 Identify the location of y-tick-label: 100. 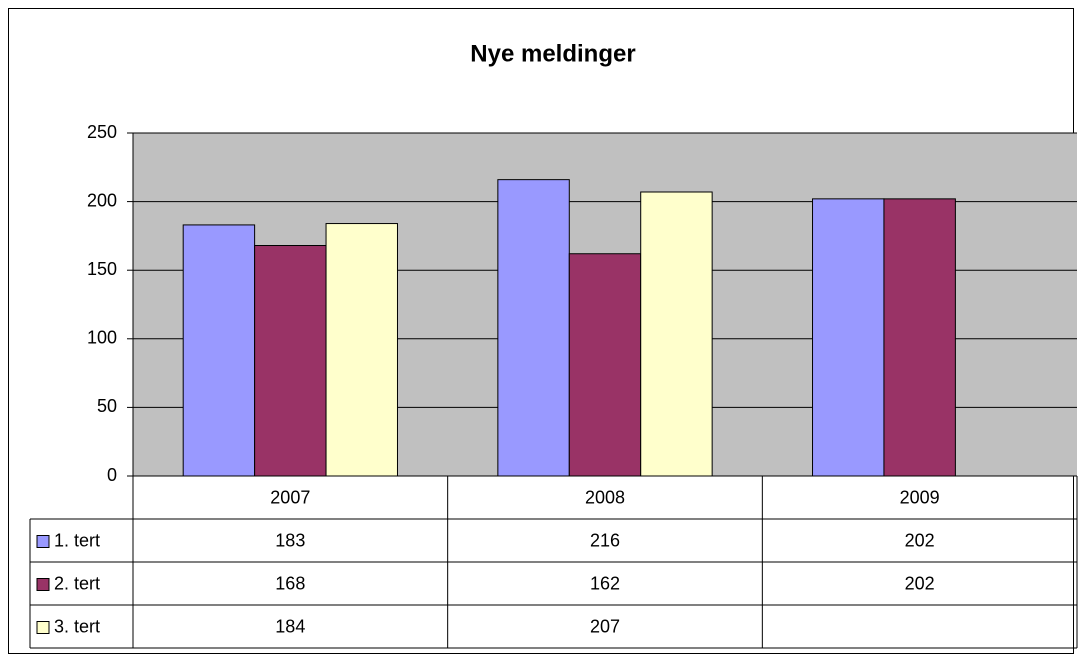
(102, 338).